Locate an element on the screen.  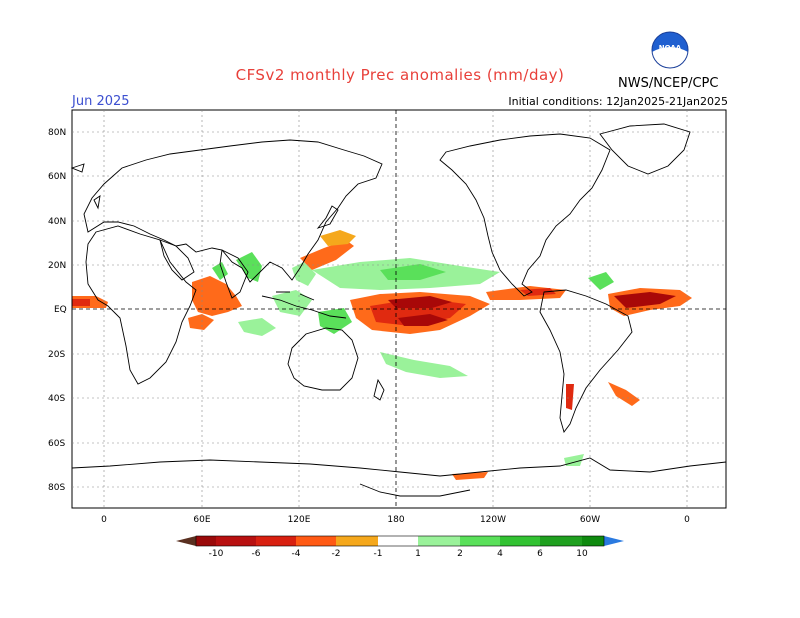
colorbar-label: -2 is located at coordinates (336, 554).